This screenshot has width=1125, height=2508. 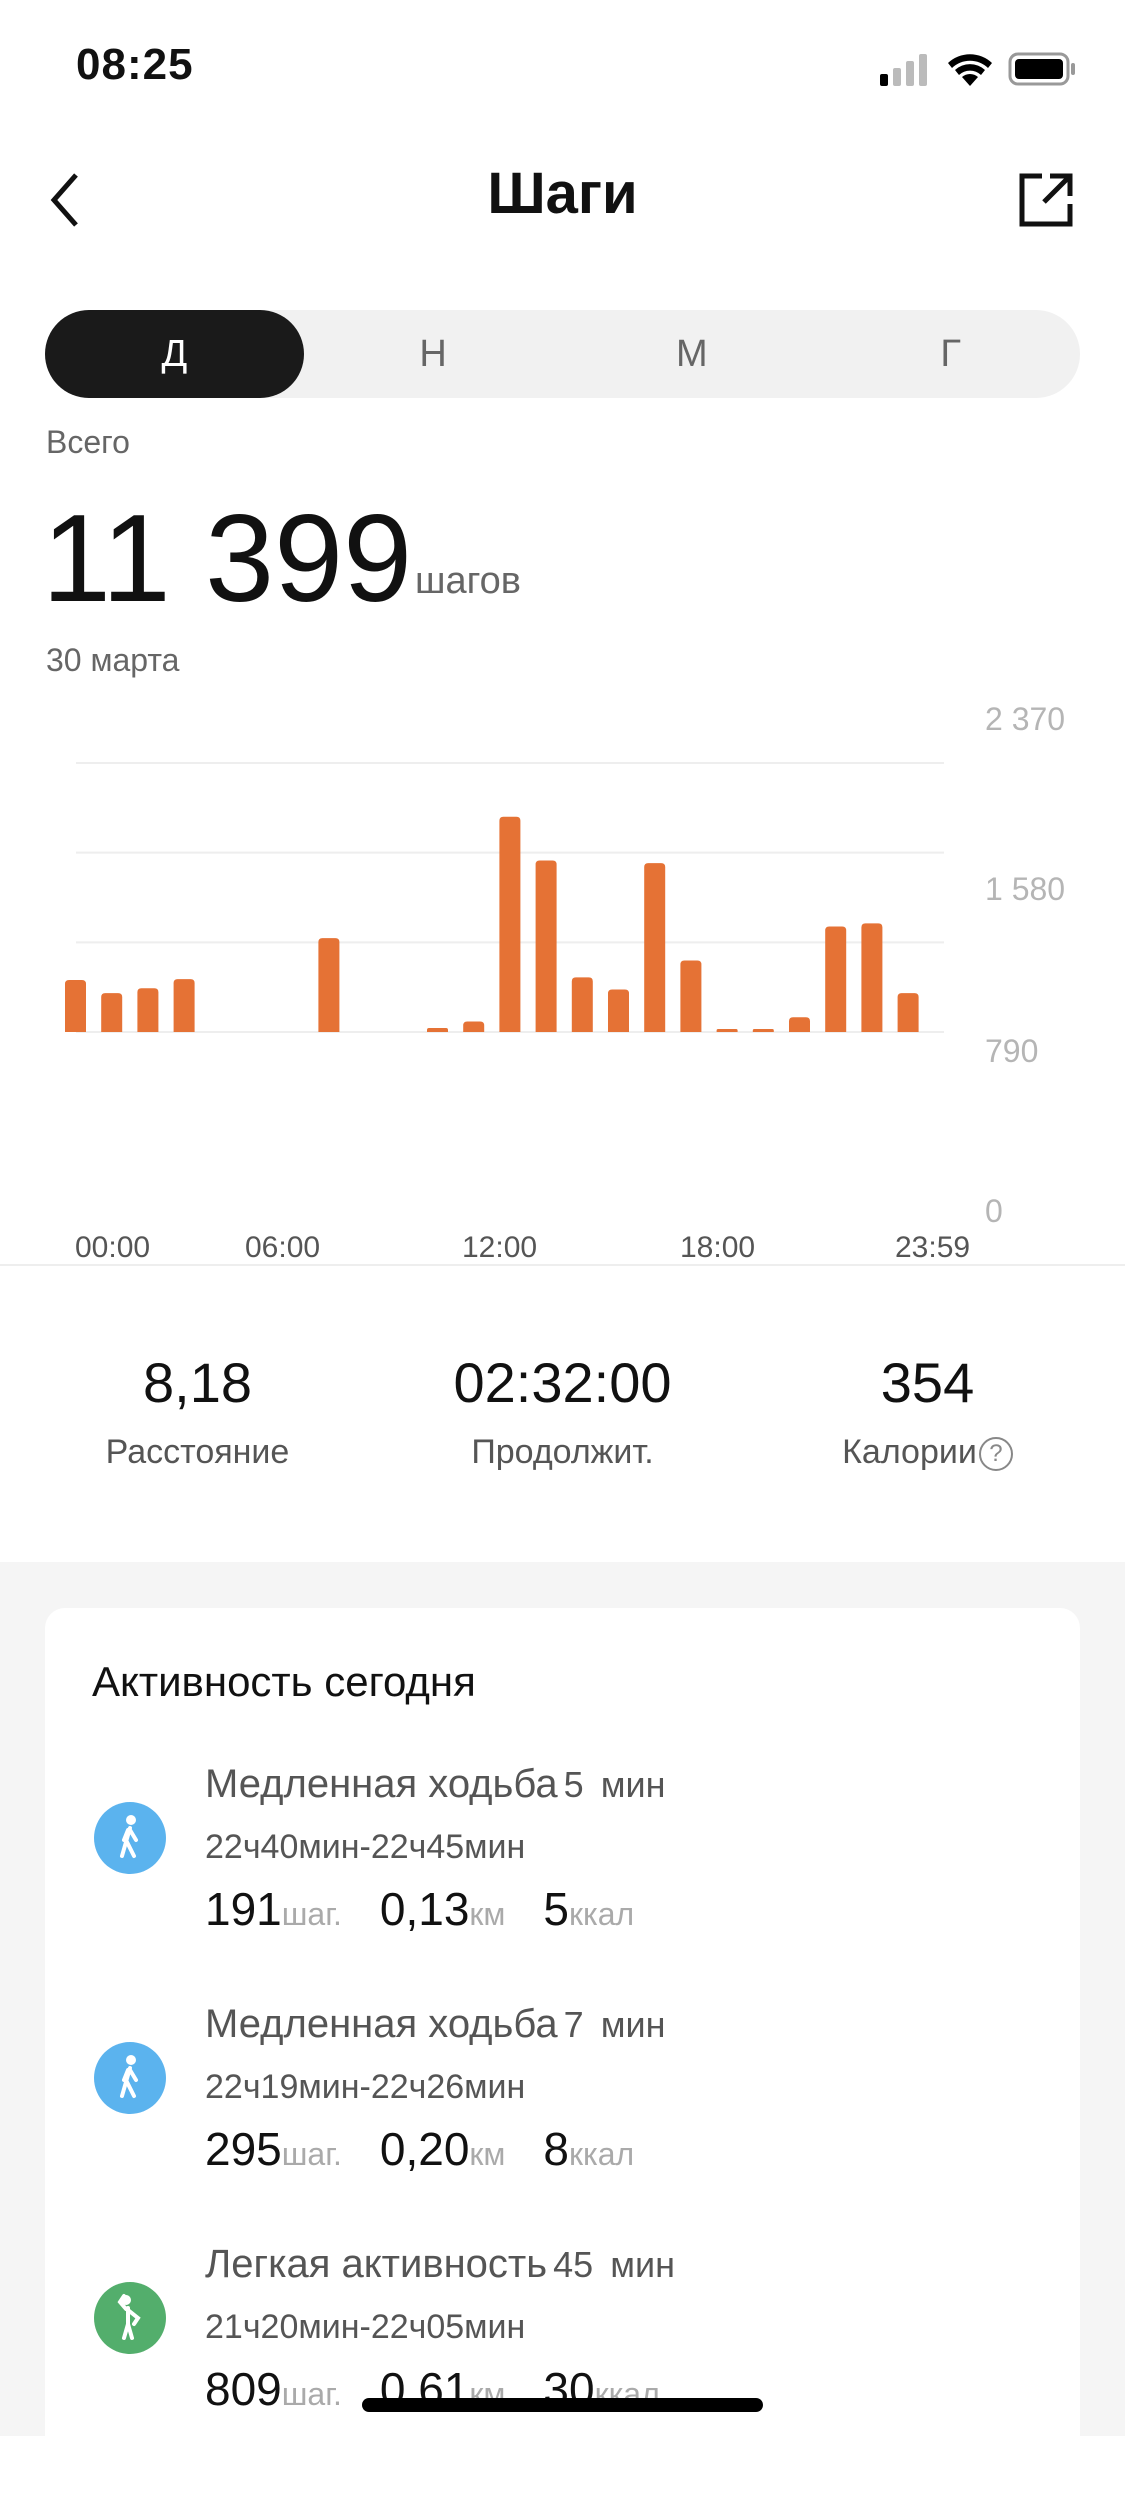 What do you see at coordinates (717, 1245) in the screenshot?
I see `x-tick-label: 18:00` at bounding box center [717, 1245].